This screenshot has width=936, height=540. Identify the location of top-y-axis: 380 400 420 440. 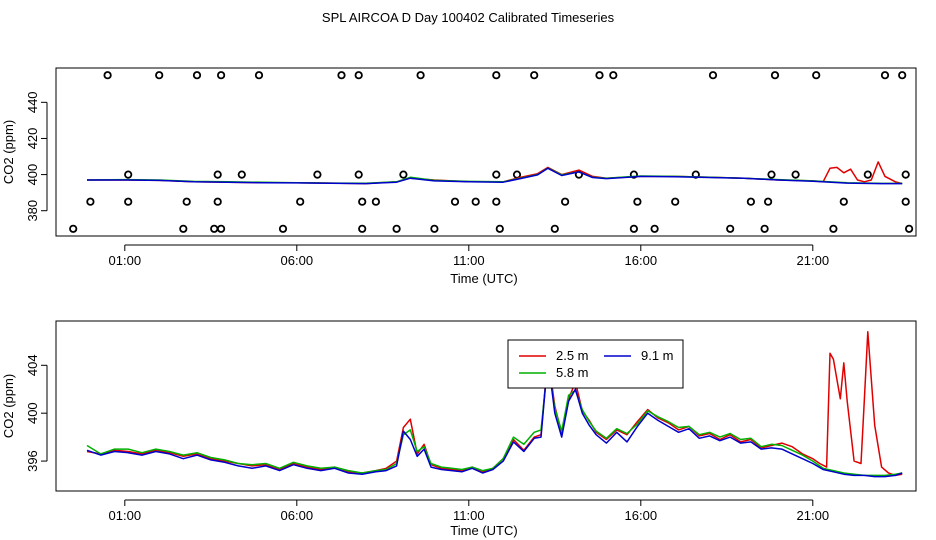
(36, 156).